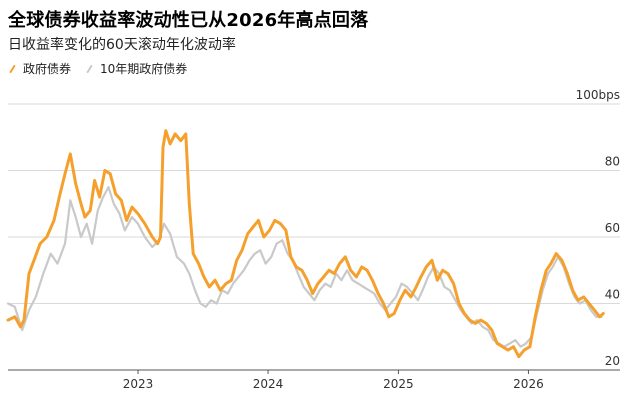 The image size is (628, 400). What do you see at coordinates (188, 20) in the screenshot?
I see `chart-title: 全球债券收益率波动性已从2026年高点回落` at bounding box center [188, 20].